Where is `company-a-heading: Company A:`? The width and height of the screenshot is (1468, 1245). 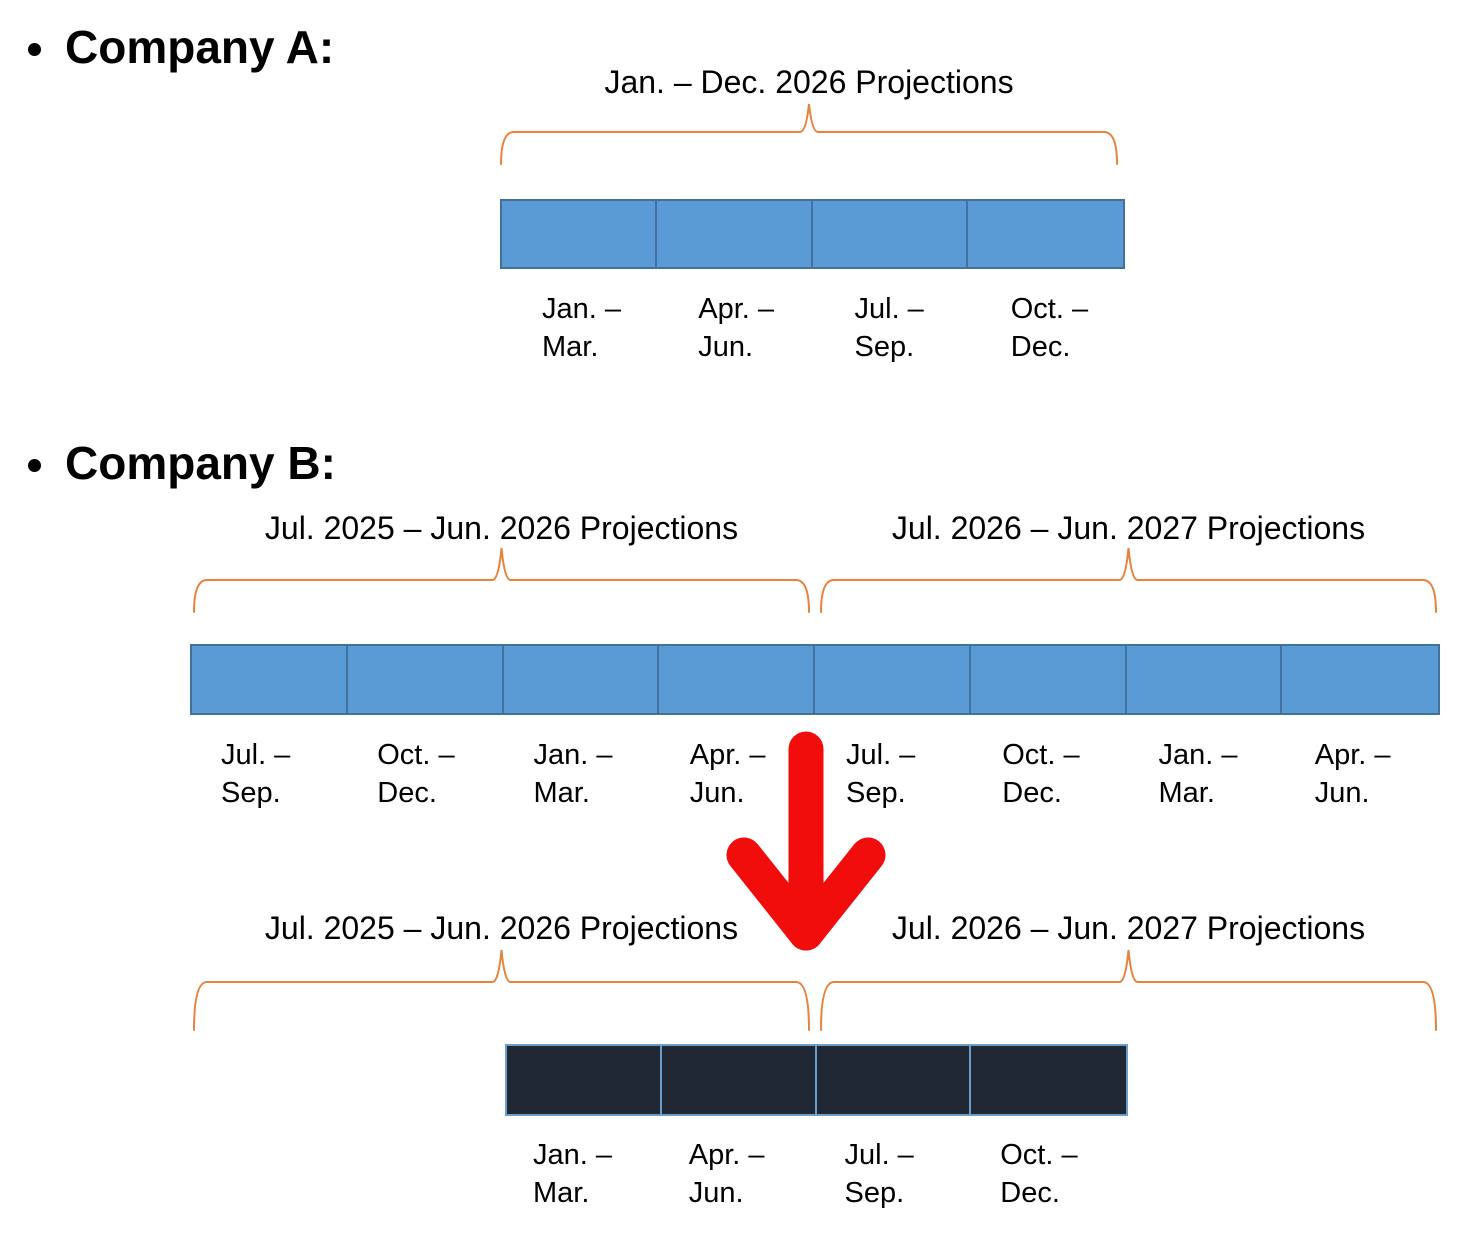
company-a-heading: Company A: is located at coordinates (181, 47).